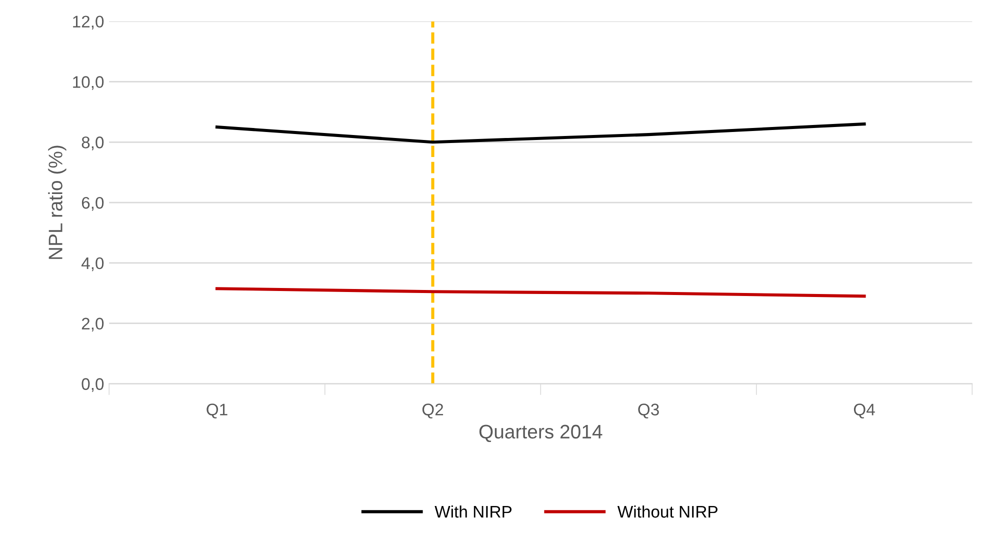 The image size is (992, 533). Describe the element at coordinates (540, 433) in the screenshot. I see `x-axis-title: Quarters 2014` at that location.